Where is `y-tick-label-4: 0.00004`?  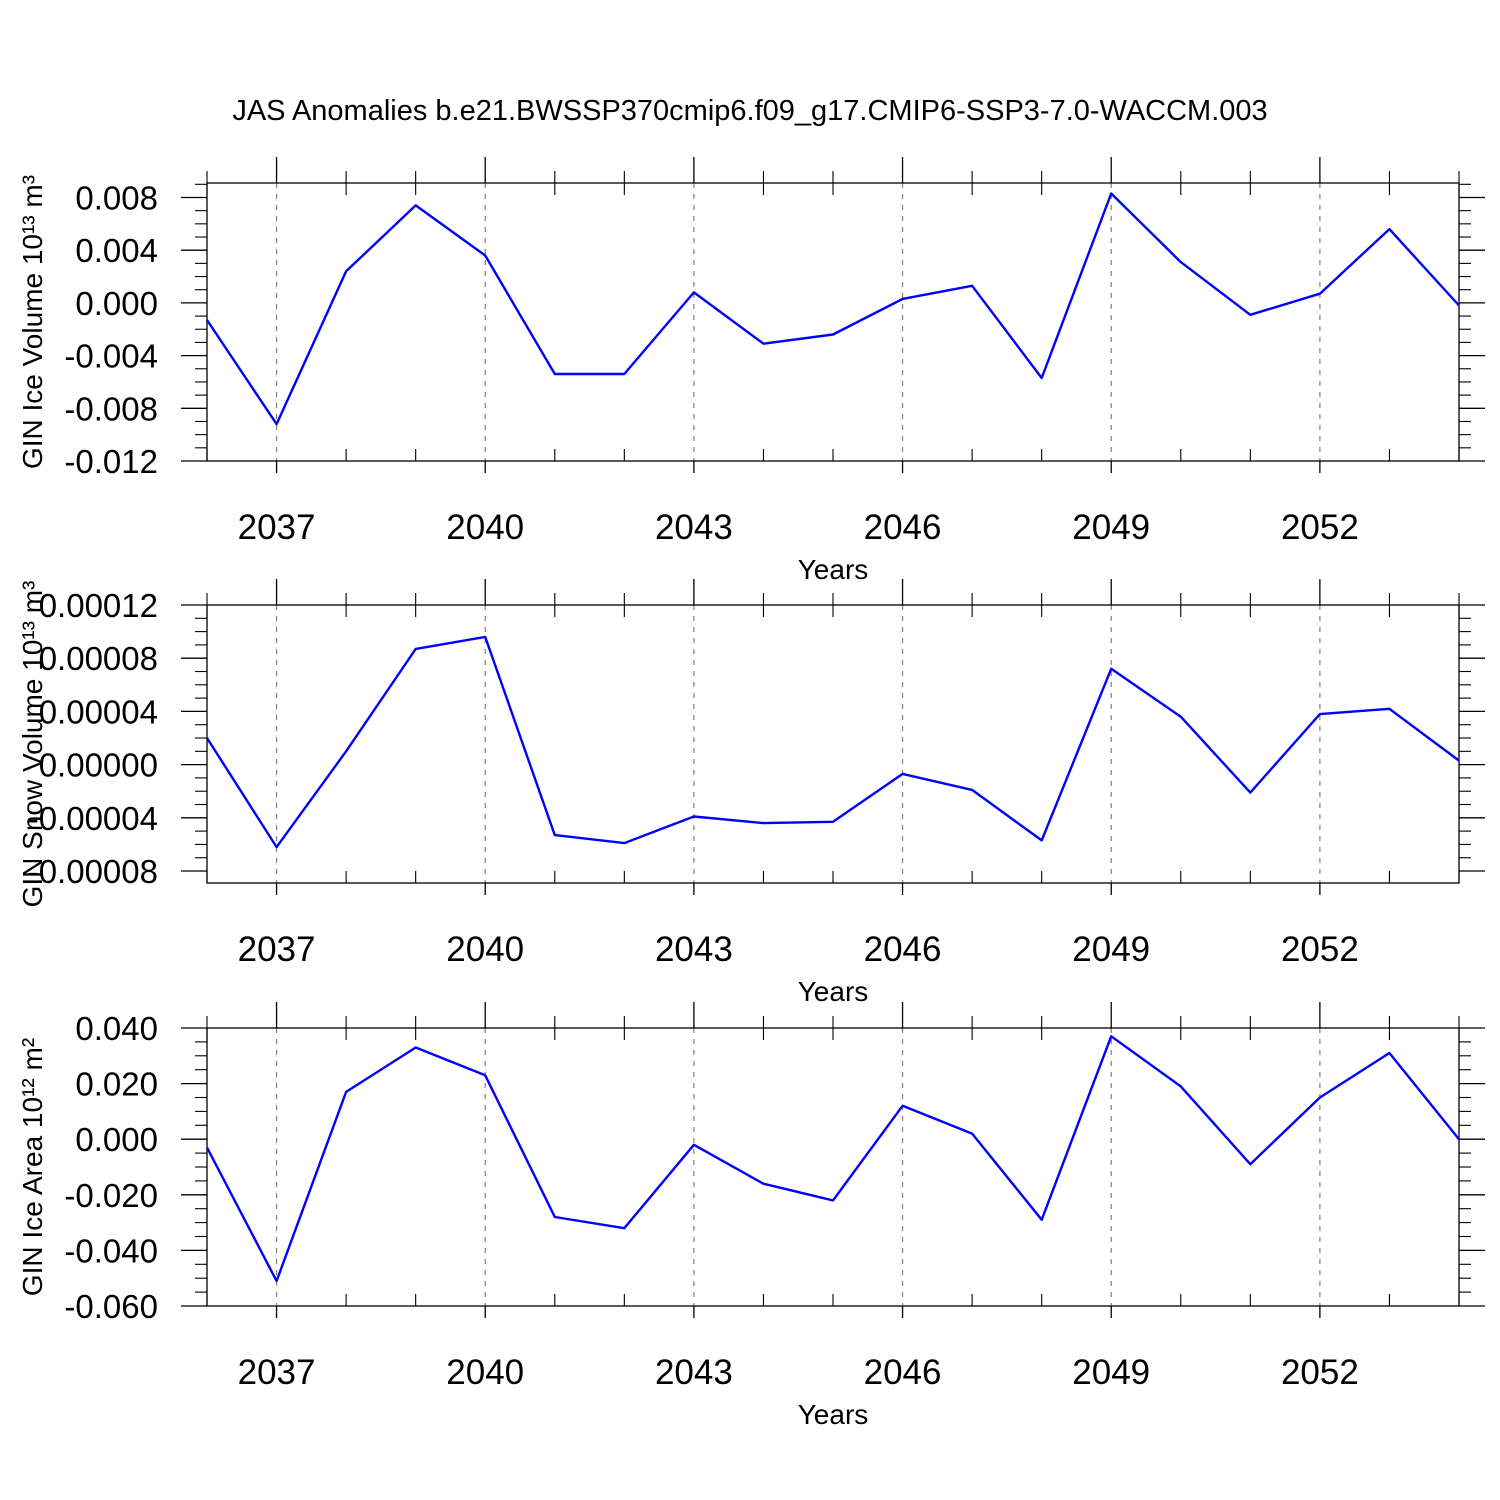
y-tick-label-4: 0.00004 is located at coordinates (98, 711).